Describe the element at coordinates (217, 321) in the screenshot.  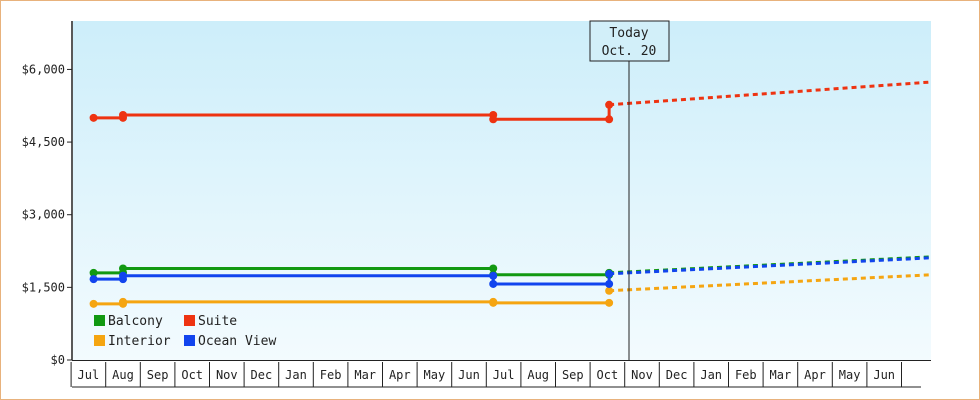
I see `legend-label: Suite` at that location.